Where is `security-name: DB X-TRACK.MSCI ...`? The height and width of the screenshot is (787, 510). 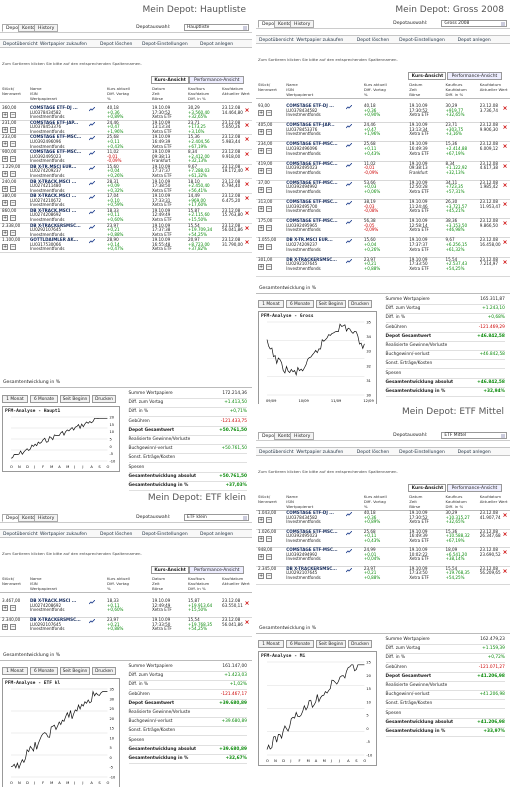 security-name: DB X-TRACK.MSCI ... is located at coordinates (53, 181).